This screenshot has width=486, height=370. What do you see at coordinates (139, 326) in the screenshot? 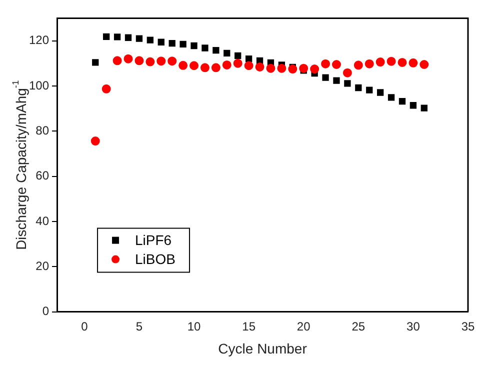
I see `x-tick-label: 5` at bounding box center [139, 326].